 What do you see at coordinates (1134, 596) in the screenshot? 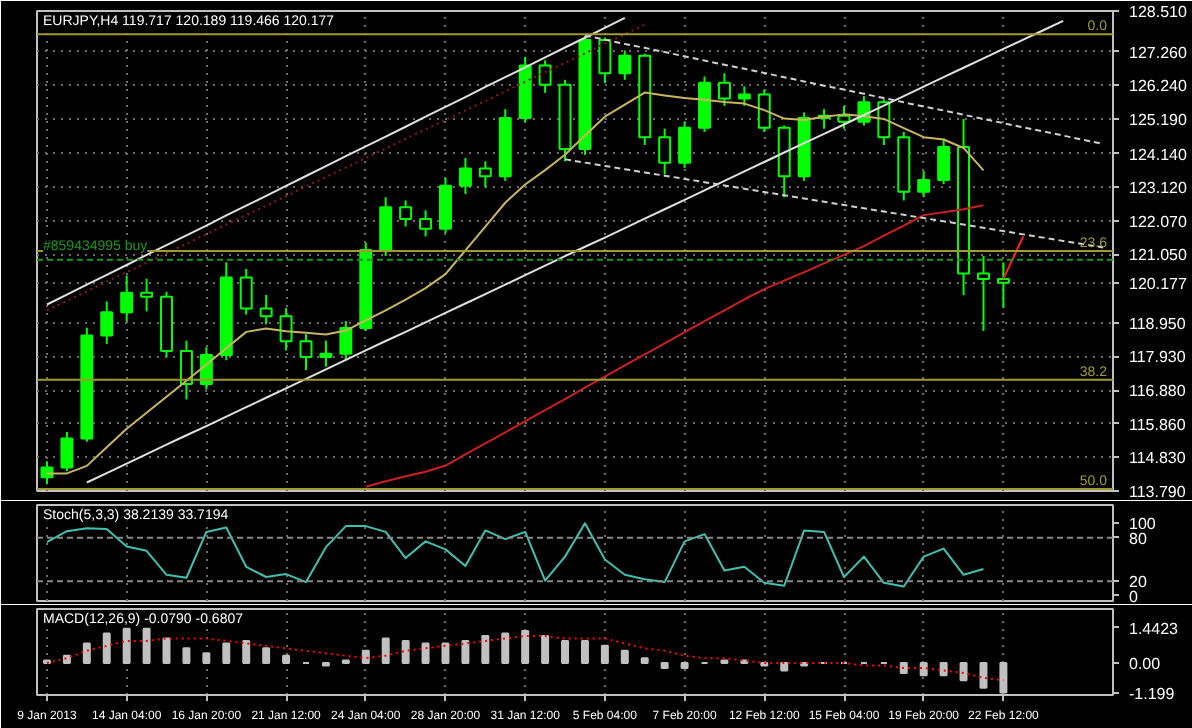
I see `y-tick-label: 0` at bounding box center [1134, 596].